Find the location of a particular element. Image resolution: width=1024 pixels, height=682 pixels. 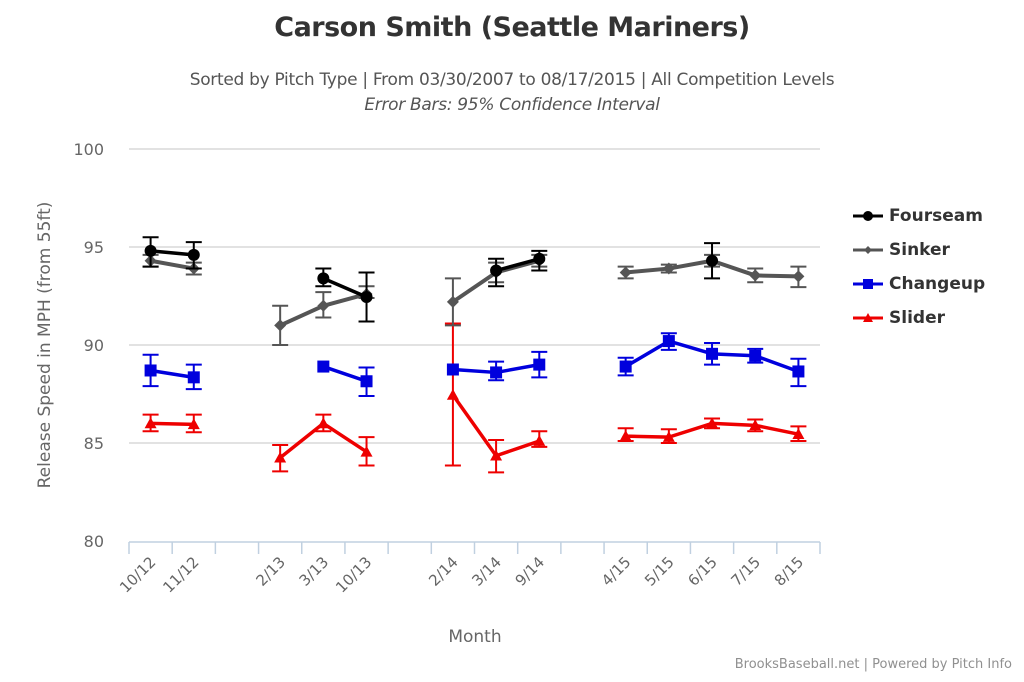

legend-item-fourseam: Fourseam is located at coordinates (919, 216).